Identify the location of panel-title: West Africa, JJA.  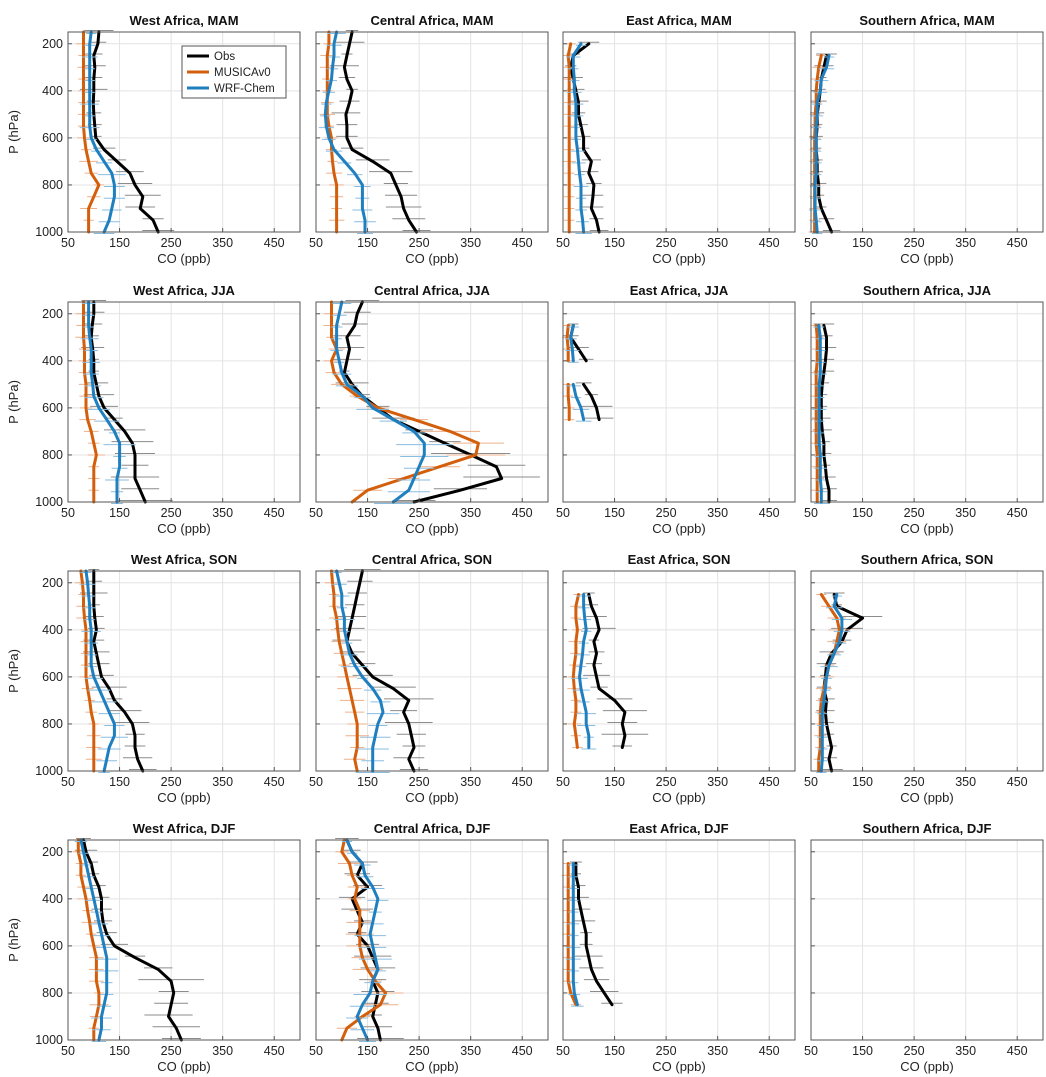
(184, 290).